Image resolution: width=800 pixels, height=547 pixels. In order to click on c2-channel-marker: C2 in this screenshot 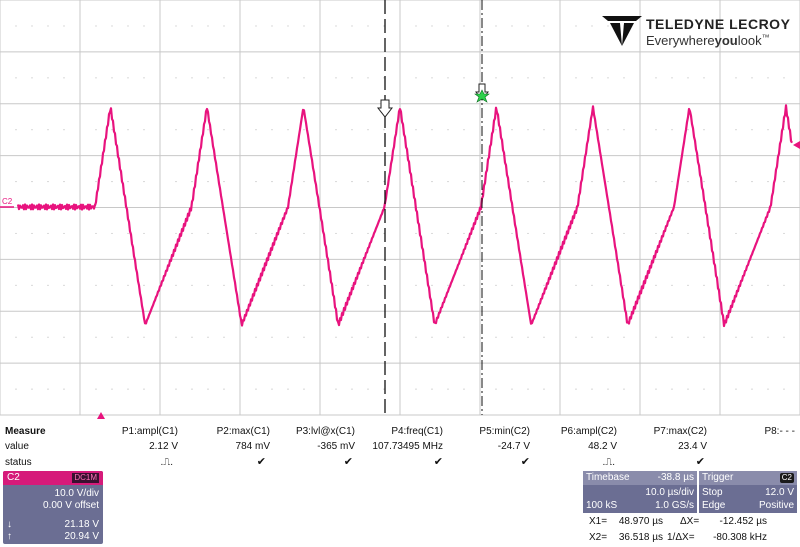, I will do `click(7, 201)`.